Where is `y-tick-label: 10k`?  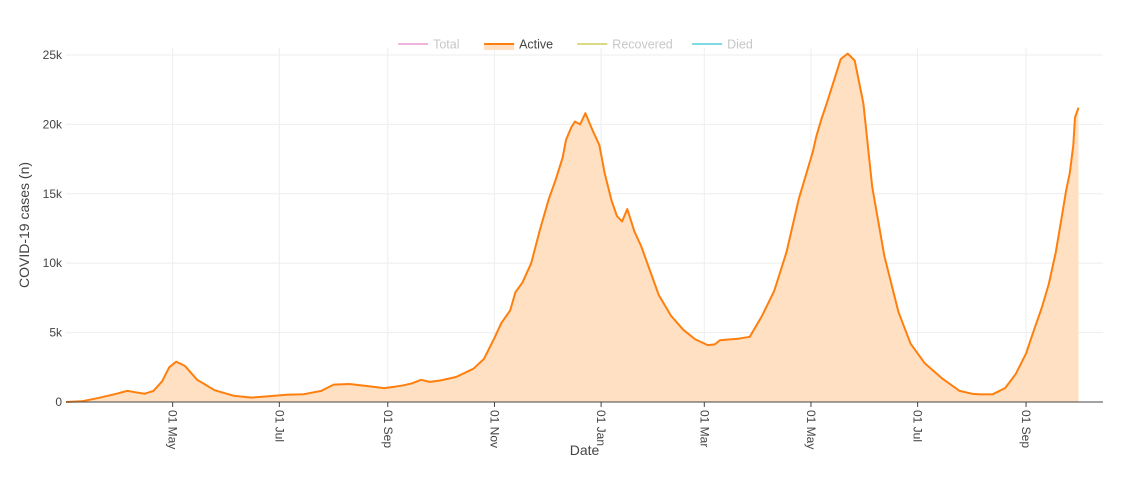
y-tick-label: 10k is located at coordinates (53, 263).